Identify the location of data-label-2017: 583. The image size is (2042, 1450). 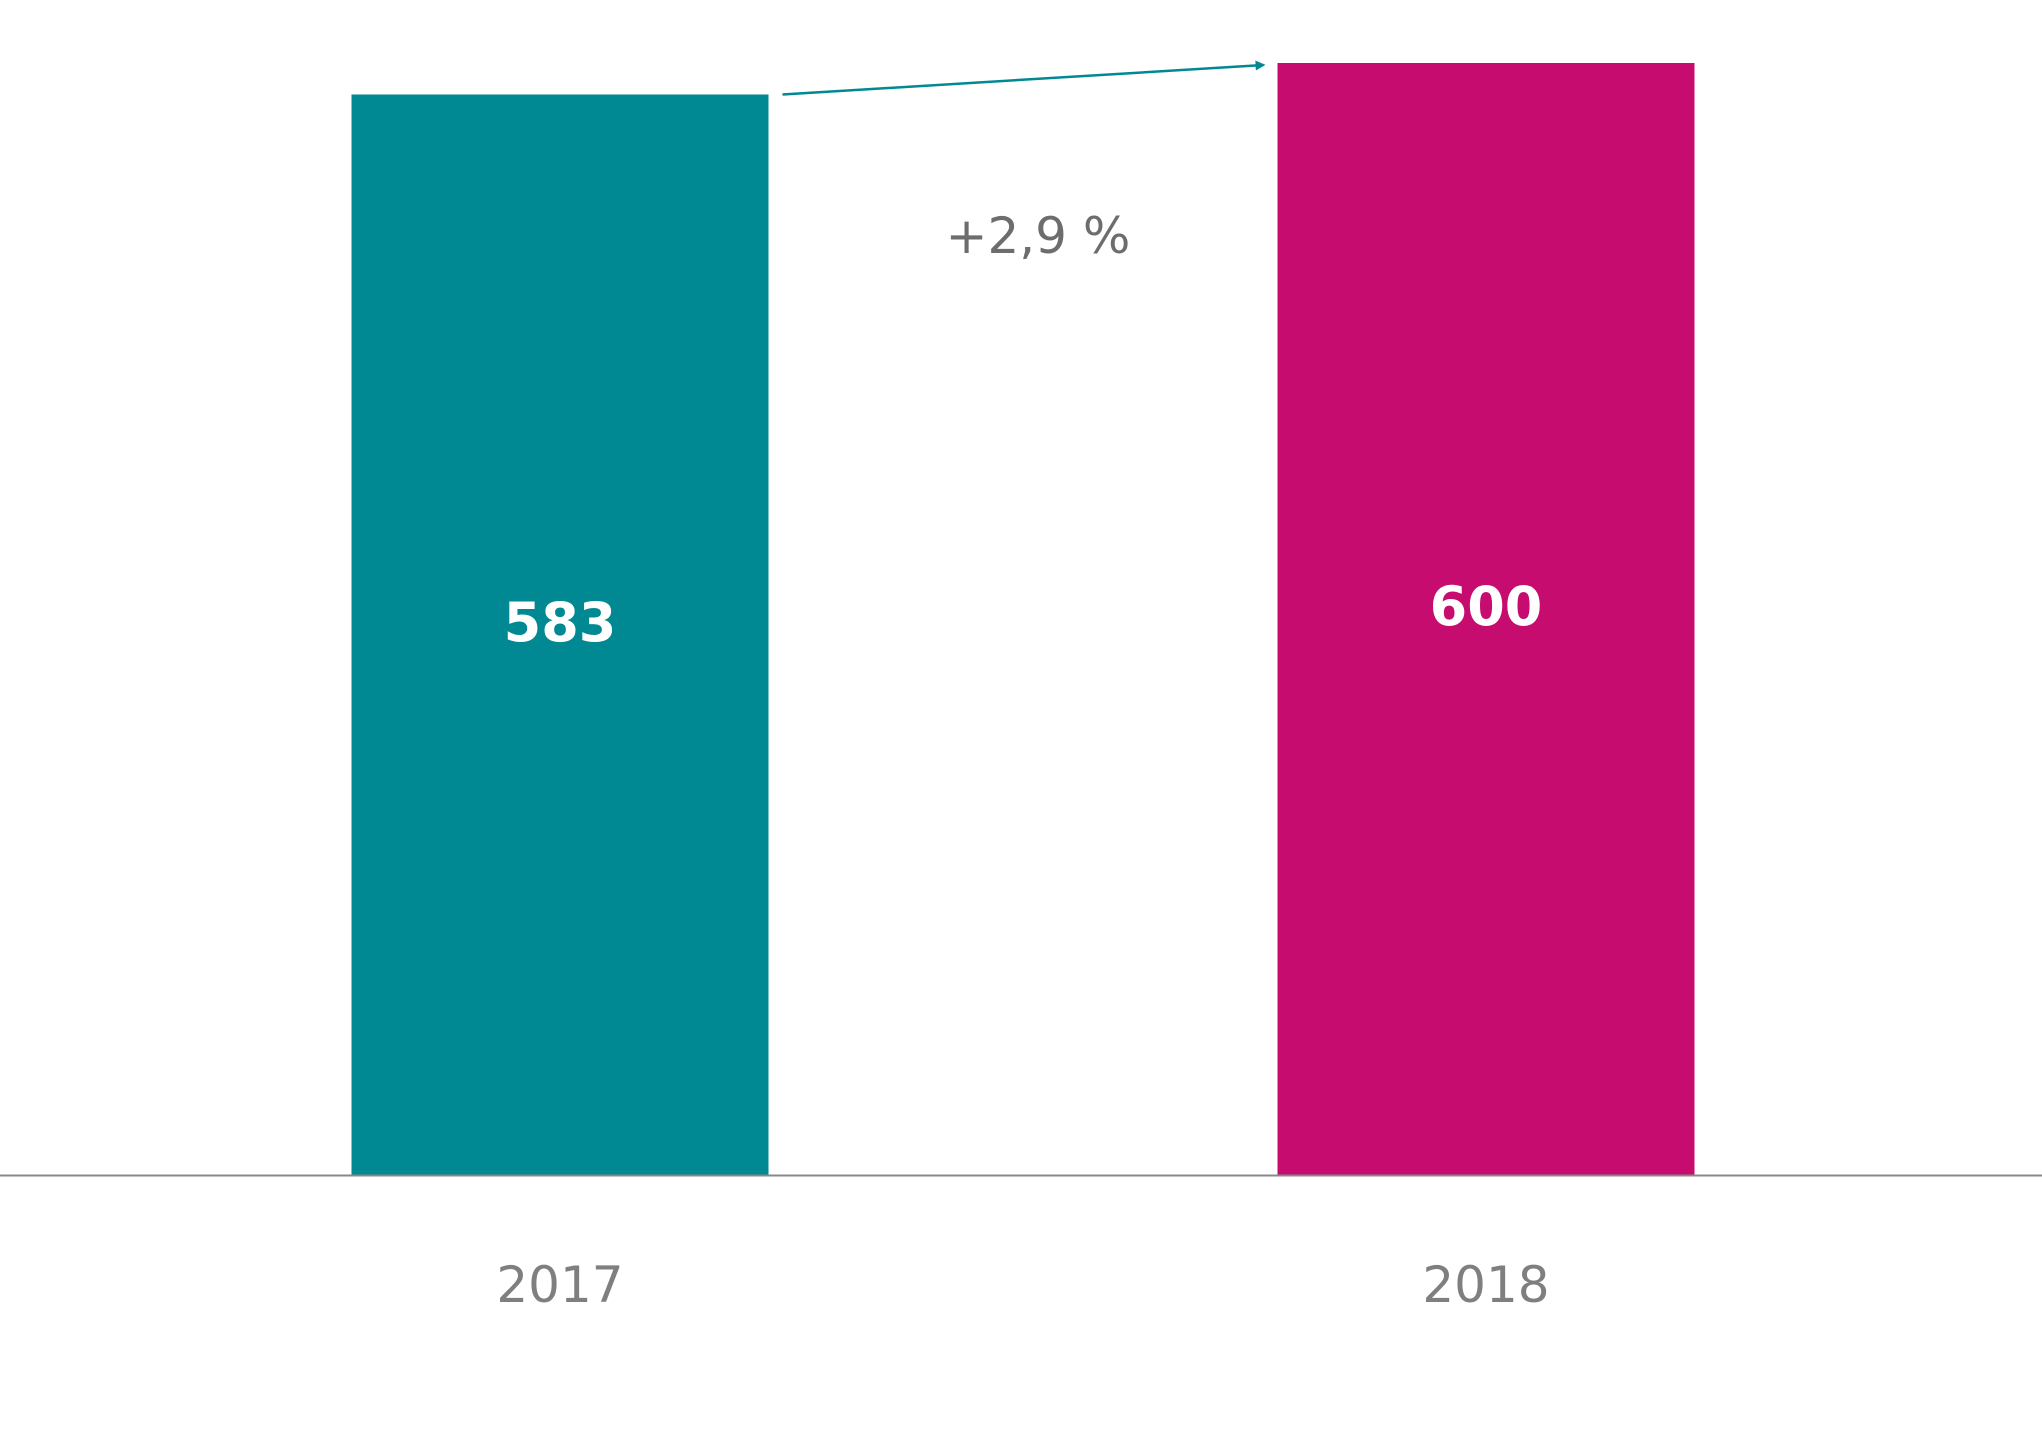
(560, 622).